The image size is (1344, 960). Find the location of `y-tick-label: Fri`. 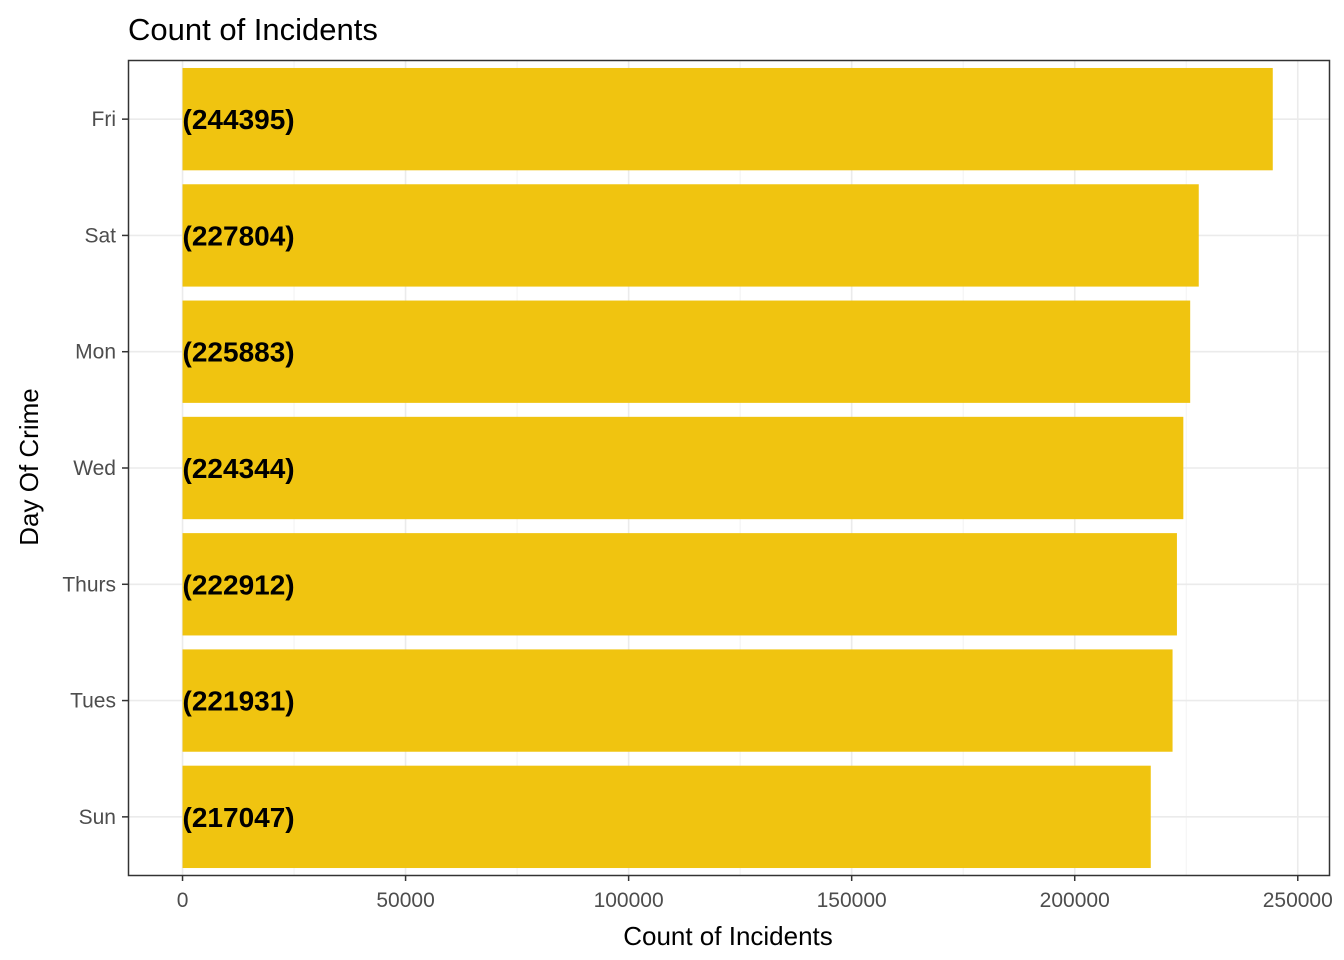

y-tick-label: Fri is located at coordinates (104, 119).